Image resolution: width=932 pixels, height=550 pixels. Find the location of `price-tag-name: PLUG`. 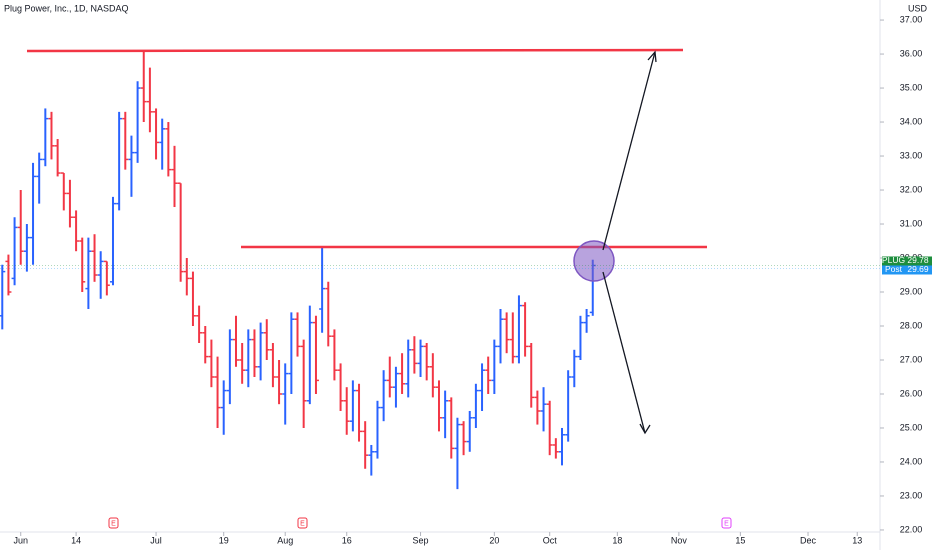

price-tag-name: PLUG is located at coordinates (893, 260).